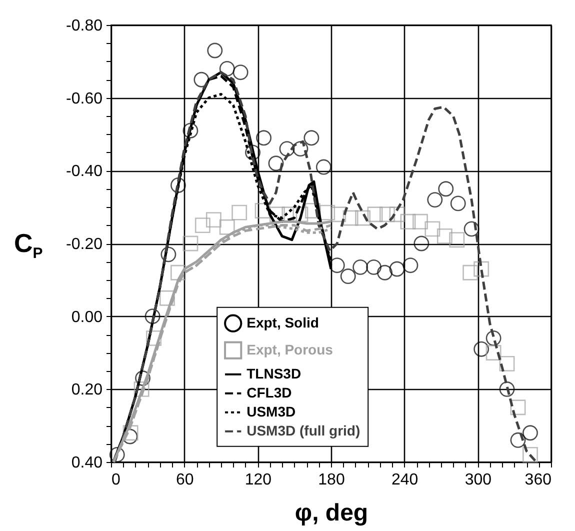  Describe the element at coordinates (84, 26) in the screenshot. I see `y-tick-label: -0.80` at that location.